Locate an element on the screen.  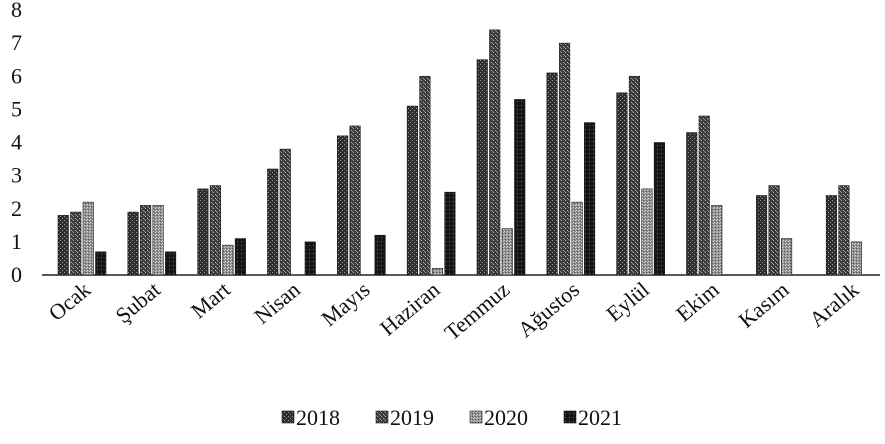
x-tick-label-5: Haziran is located at coordinates (409, 309).